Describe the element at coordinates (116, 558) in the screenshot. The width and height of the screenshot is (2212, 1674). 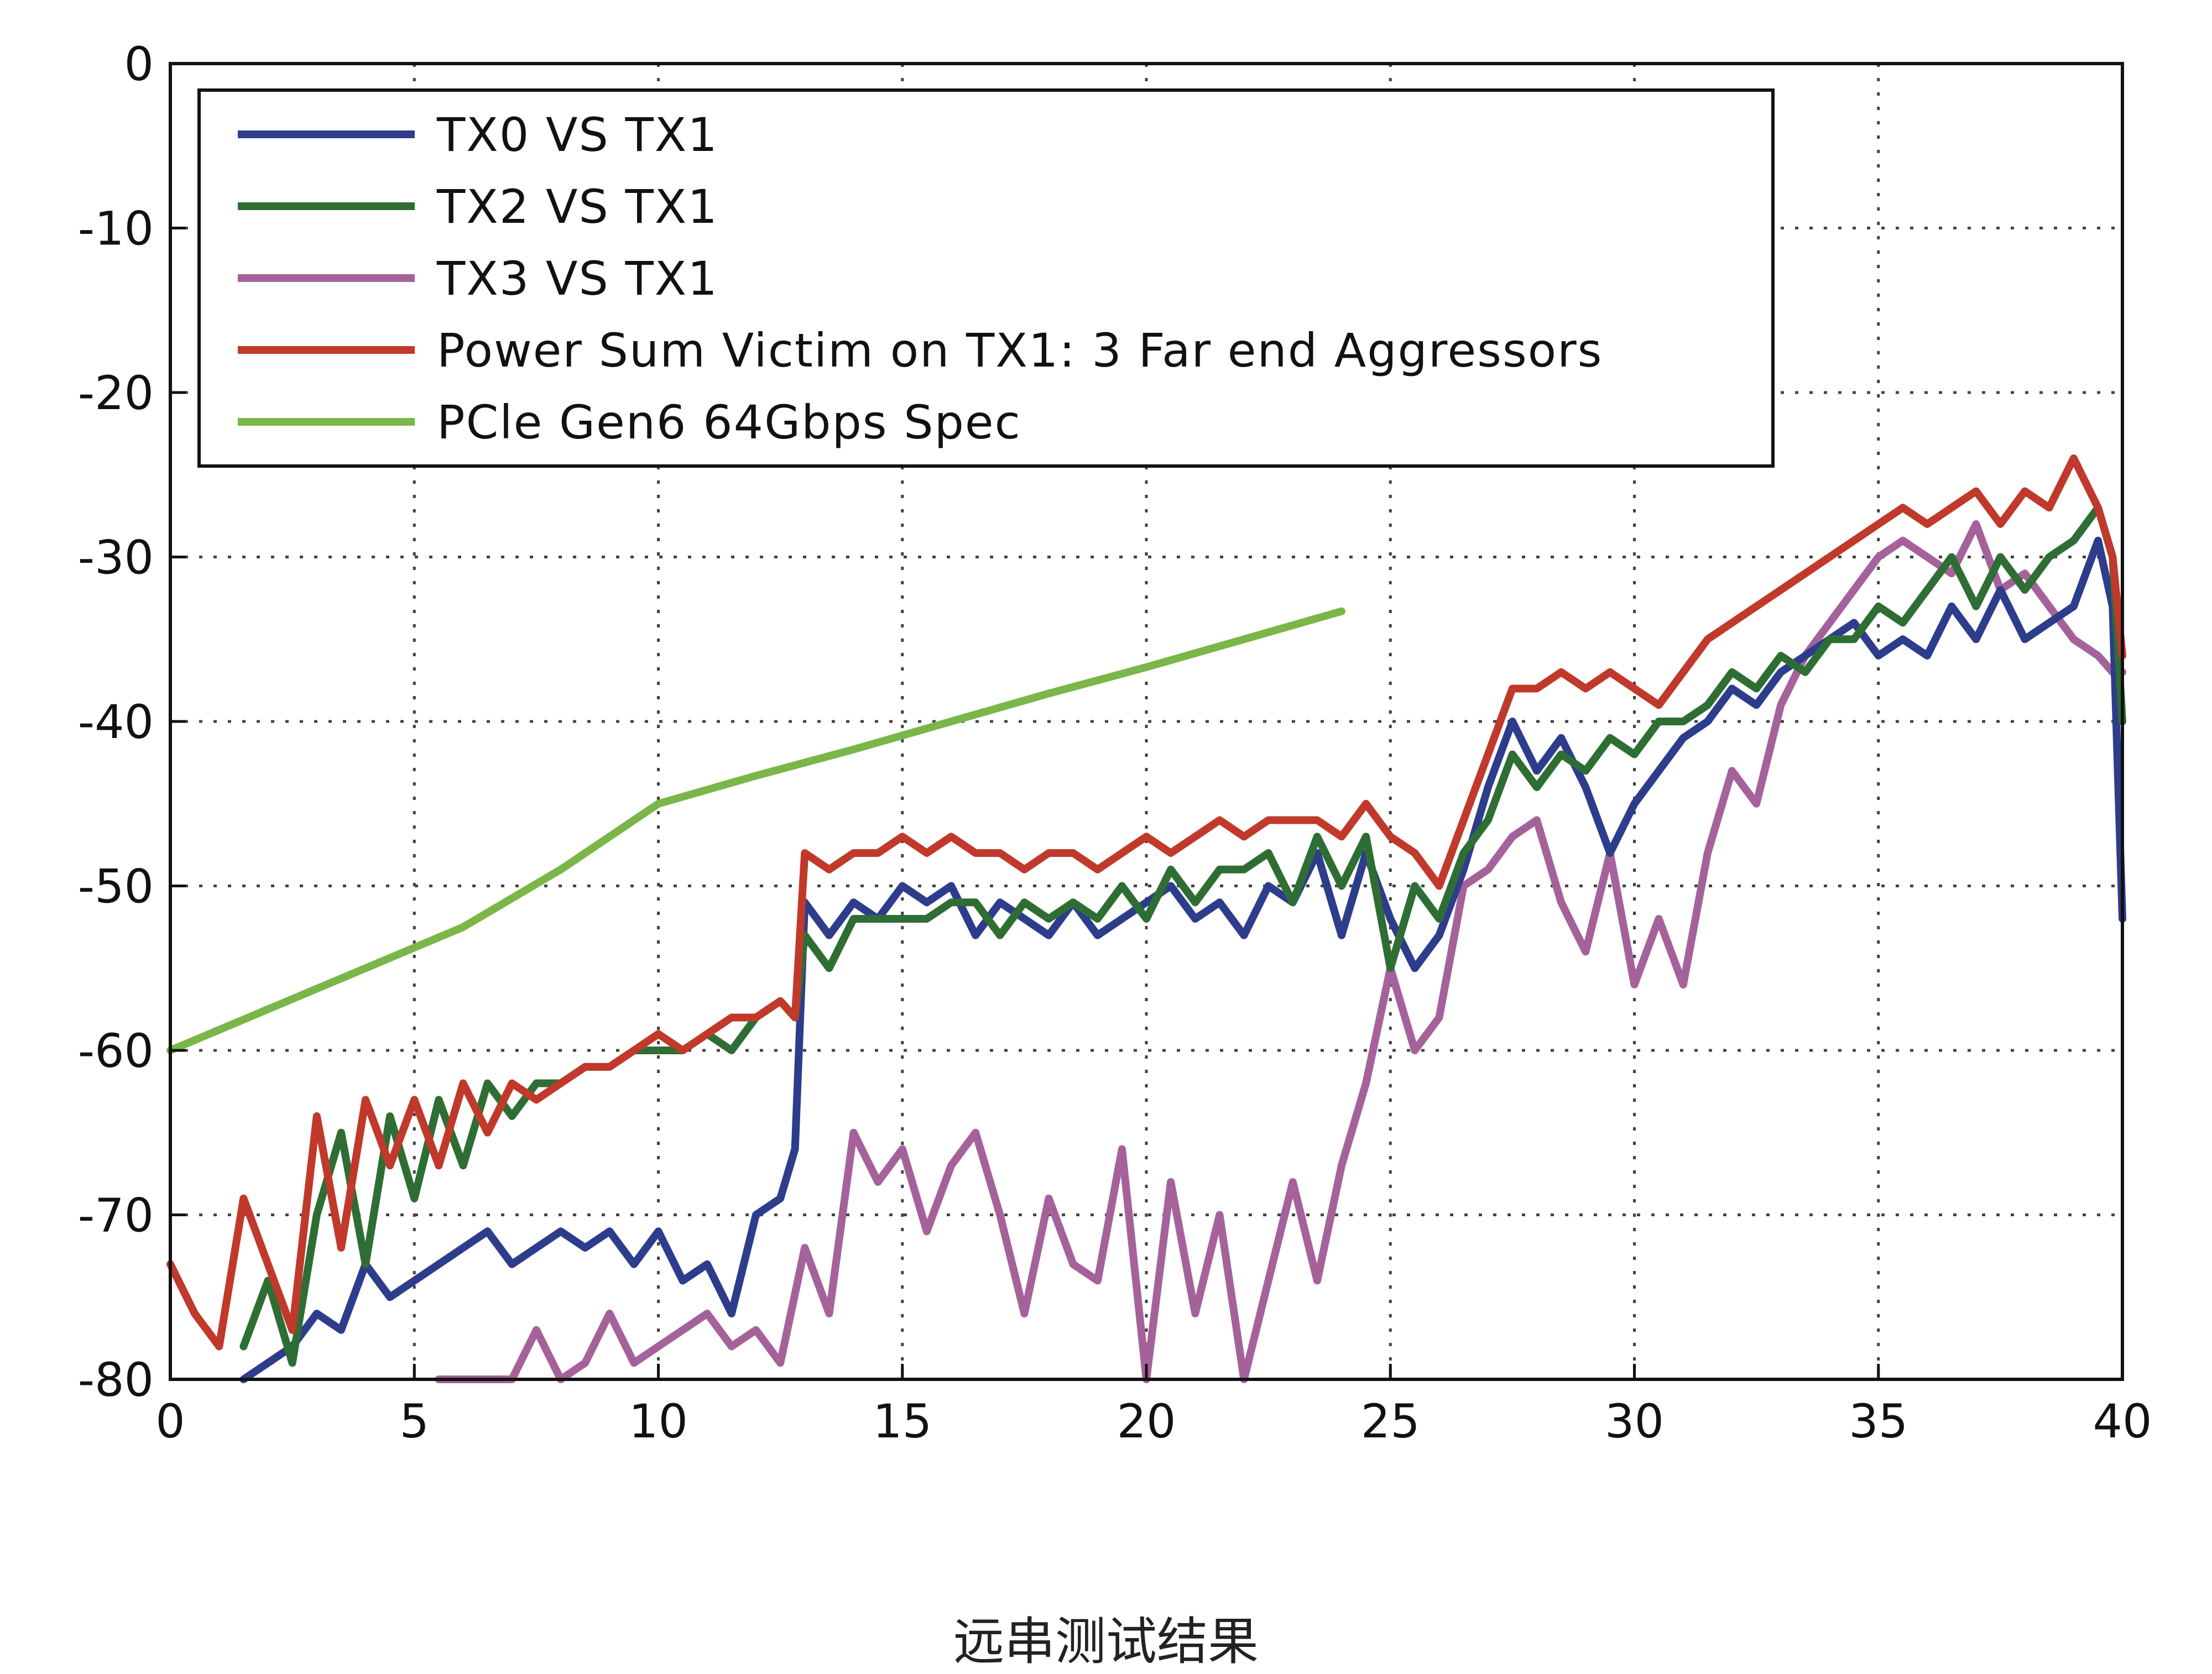
I see `y-tick-label: -30` at that location.